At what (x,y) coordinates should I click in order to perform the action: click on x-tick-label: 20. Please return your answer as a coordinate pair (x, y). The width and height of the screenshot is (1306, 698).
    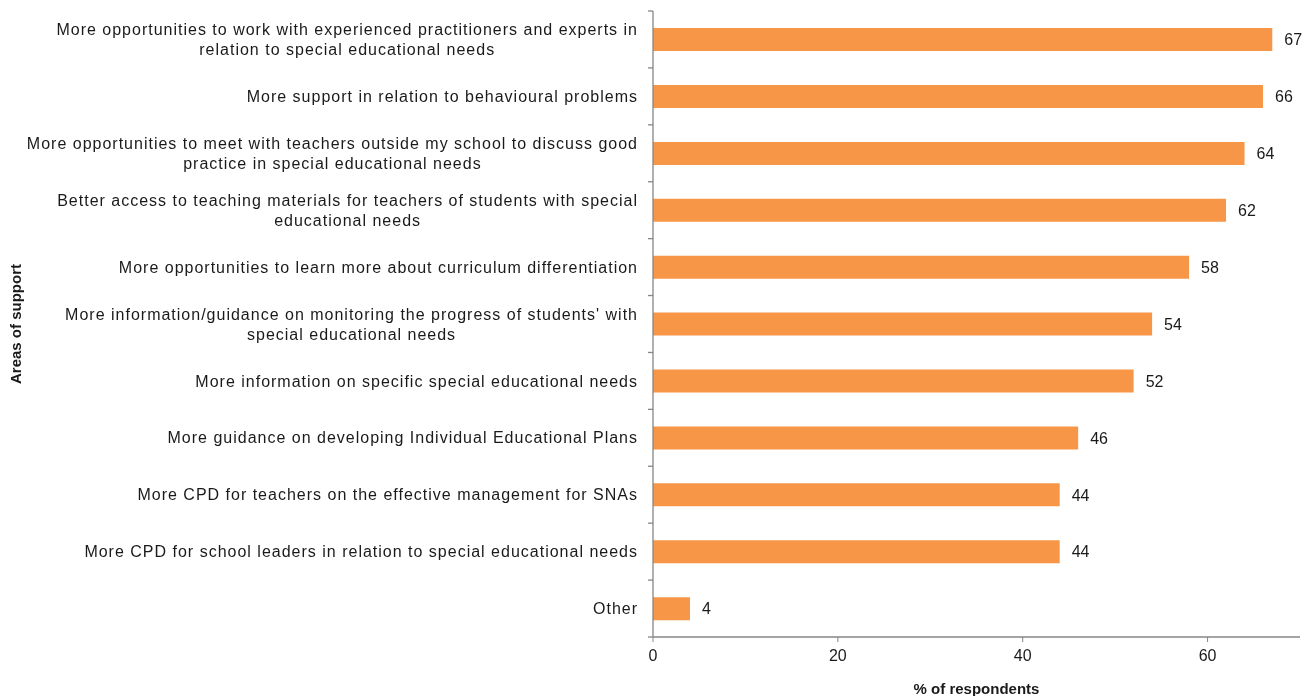
    Looking at the image, I should click on (837, 656).